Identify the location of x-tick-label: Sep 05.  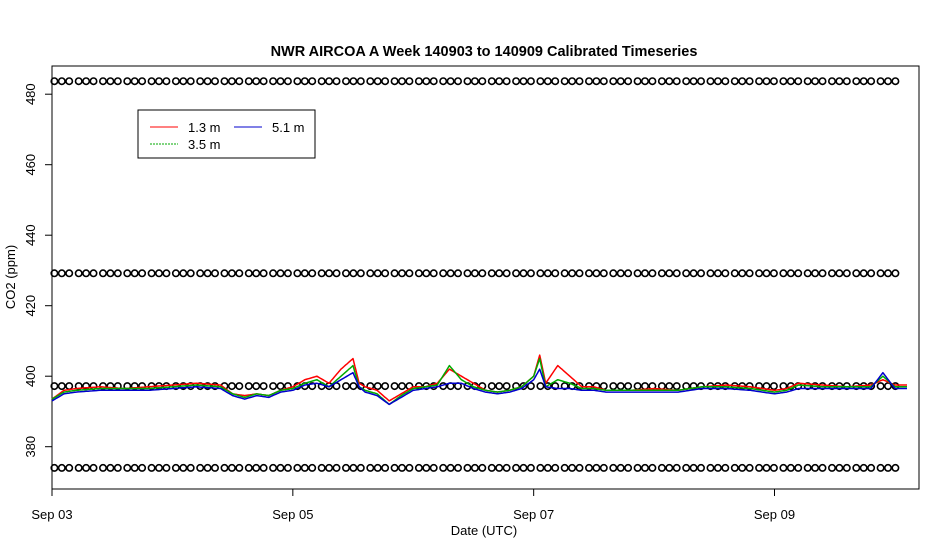
(292, 514).